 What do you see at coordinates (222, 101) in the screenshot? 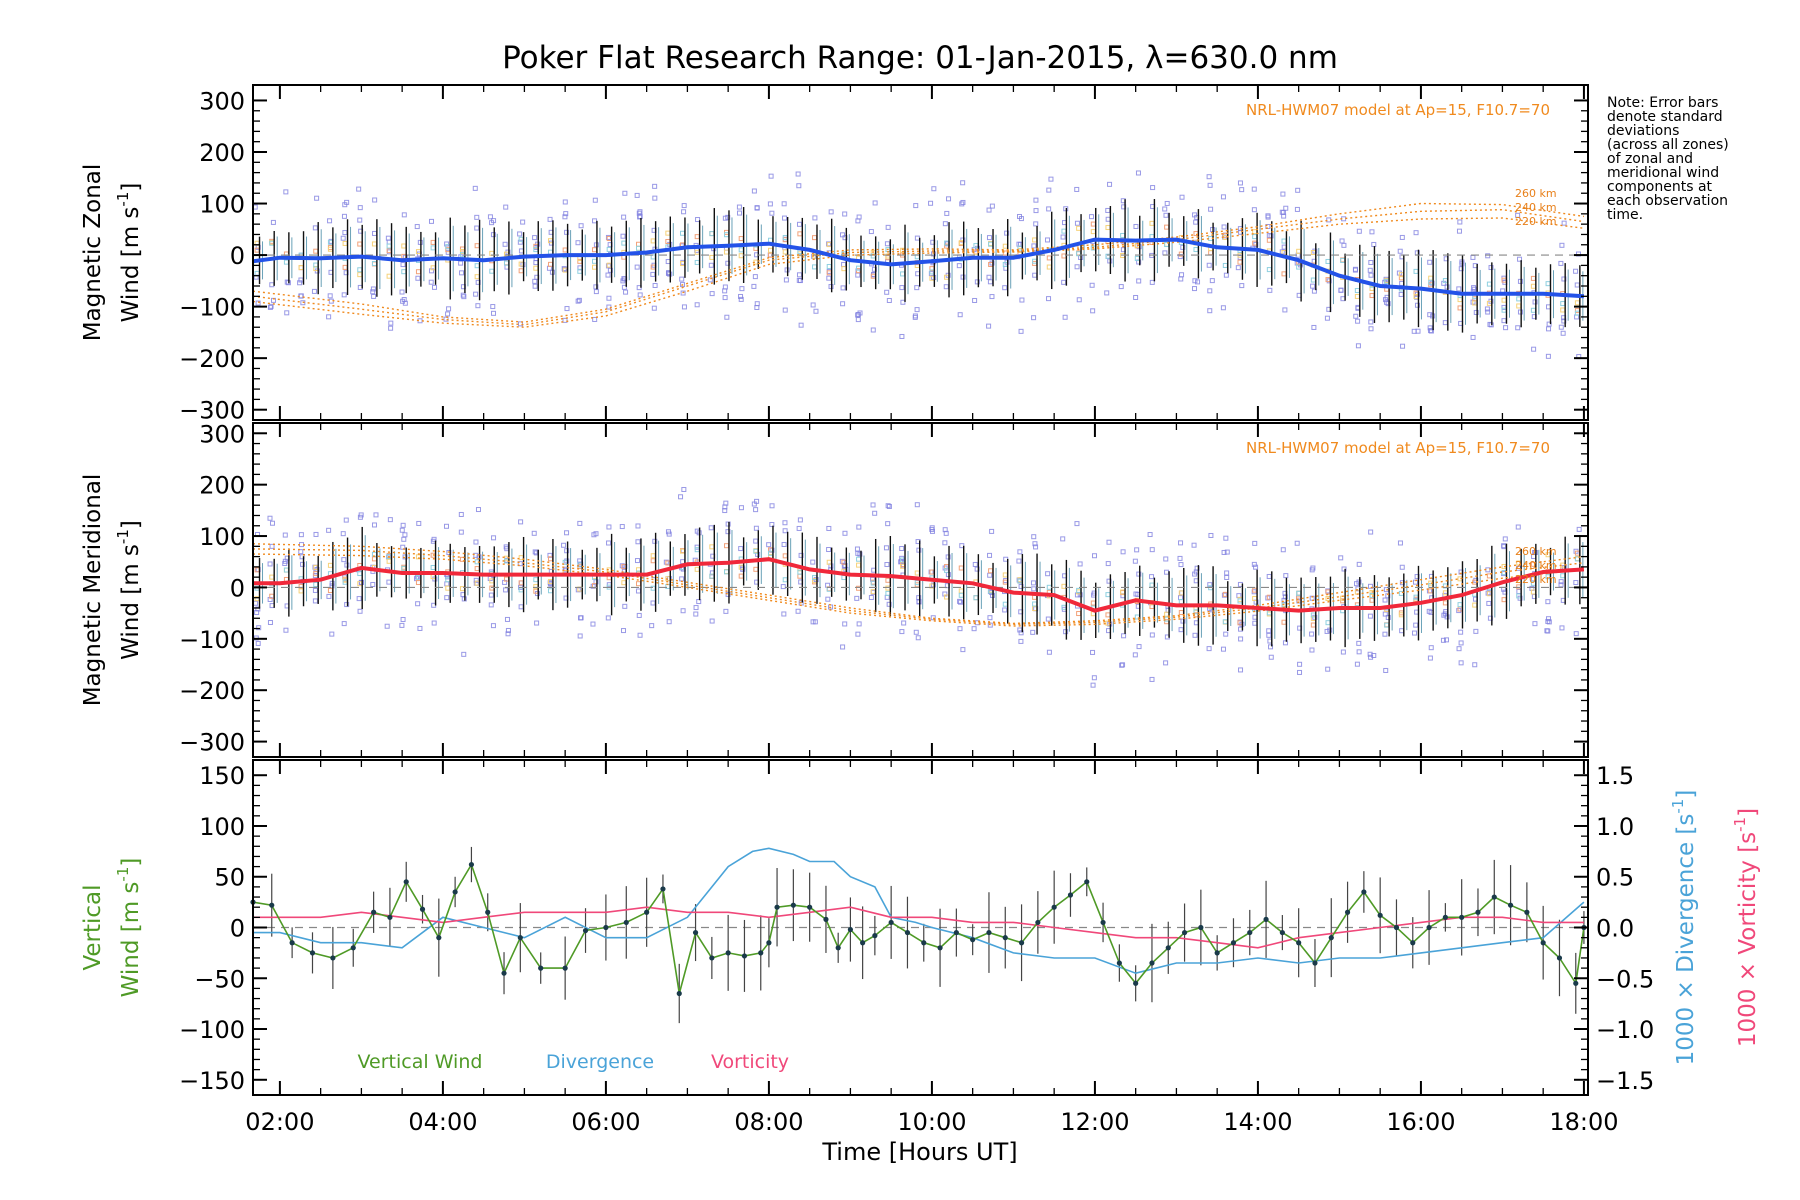
I see `y-tick-label: 300` at bounding box center [222, 101].